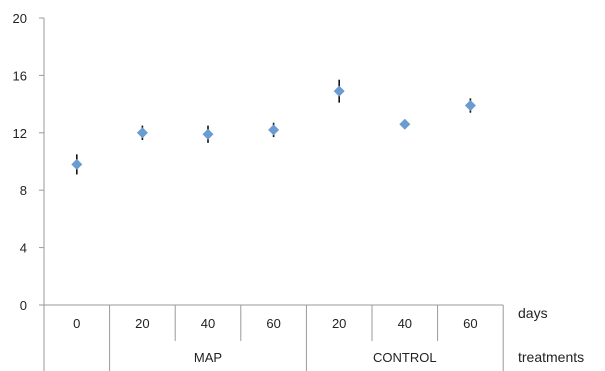  What do you see at coordinates (208, 357) in the screenshot?
I see `group-label: MAP` at bounding box center [208, 357].